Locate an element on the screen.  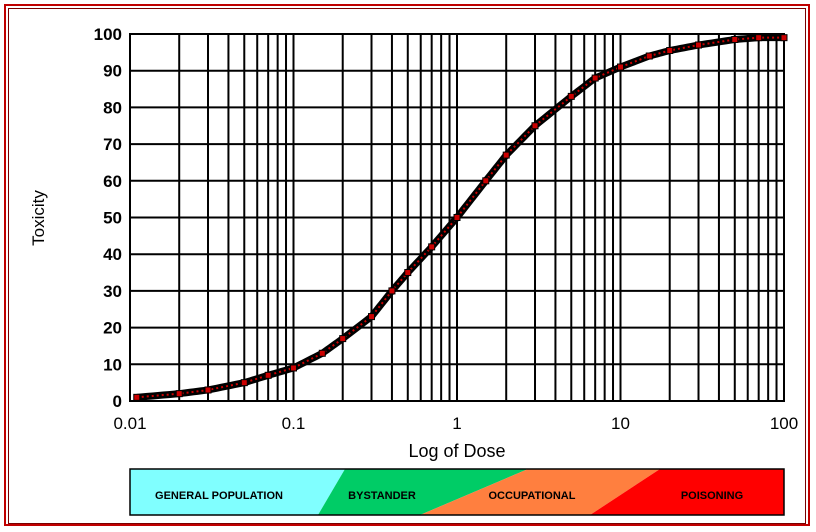
y-tick-label: 20 is located at coordinates (112, 328).